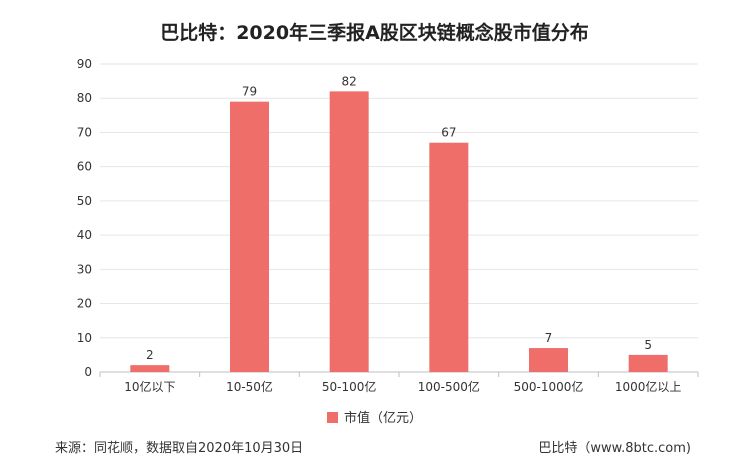  What do you see at coordinates (84, 167) in the screenshot?
I see `y-tick-label: 60` at bounding box center [84, 167].